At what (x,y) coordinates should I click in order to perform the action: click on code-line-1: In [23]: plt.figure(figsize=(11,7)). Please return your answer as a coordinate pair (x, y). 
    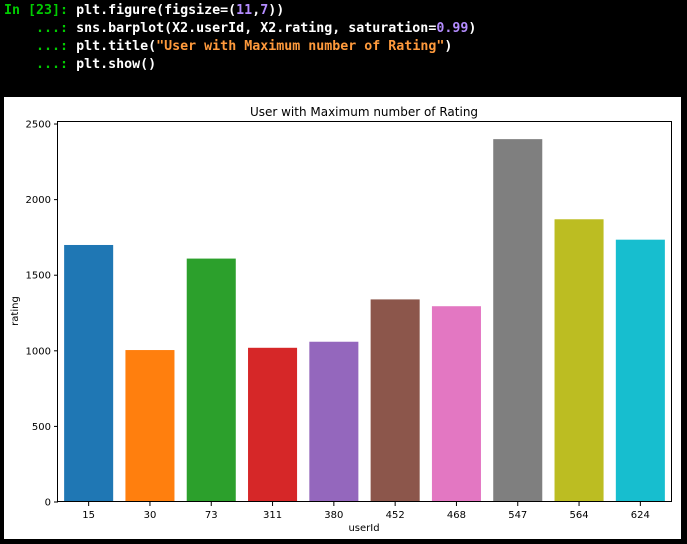
    Looking at the image, I should click on (144, 10).